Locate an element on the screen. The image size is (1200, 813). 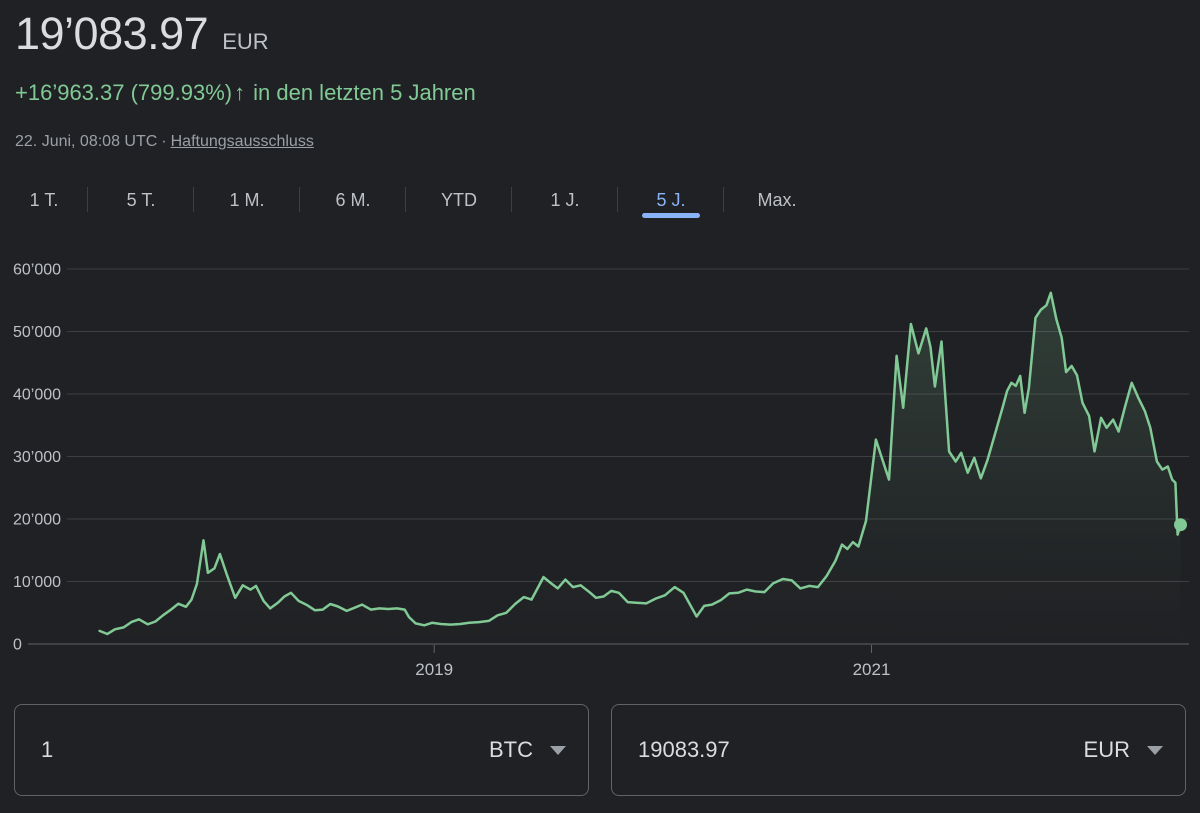
tab-5d: 5 T. is located at coordinates (141, 200).